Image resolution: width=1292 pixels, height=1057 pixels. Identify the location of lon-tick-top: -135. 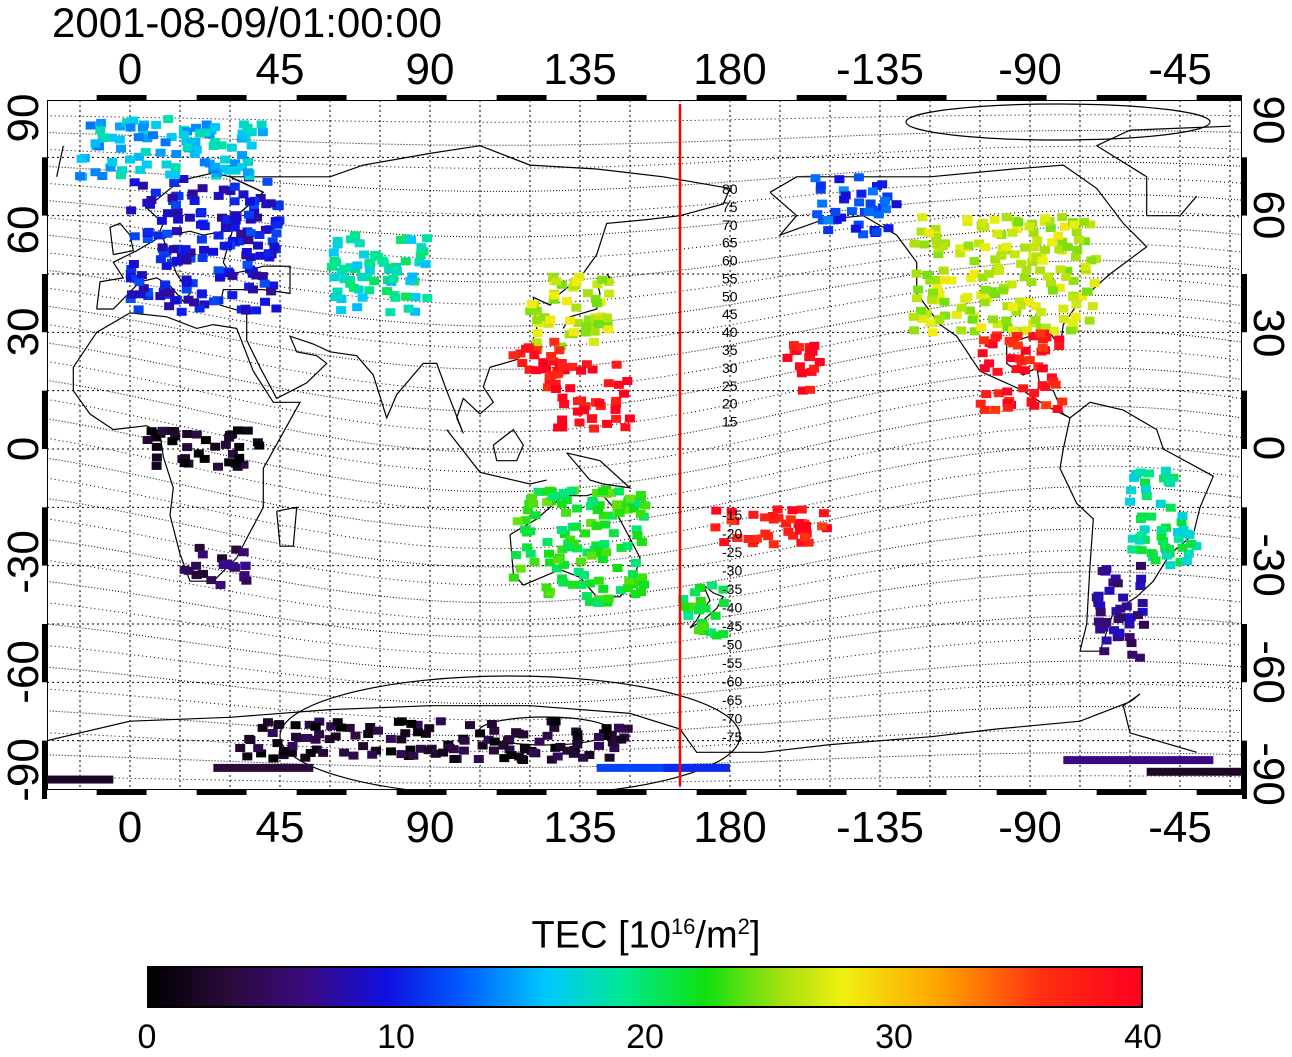
(880, 69).